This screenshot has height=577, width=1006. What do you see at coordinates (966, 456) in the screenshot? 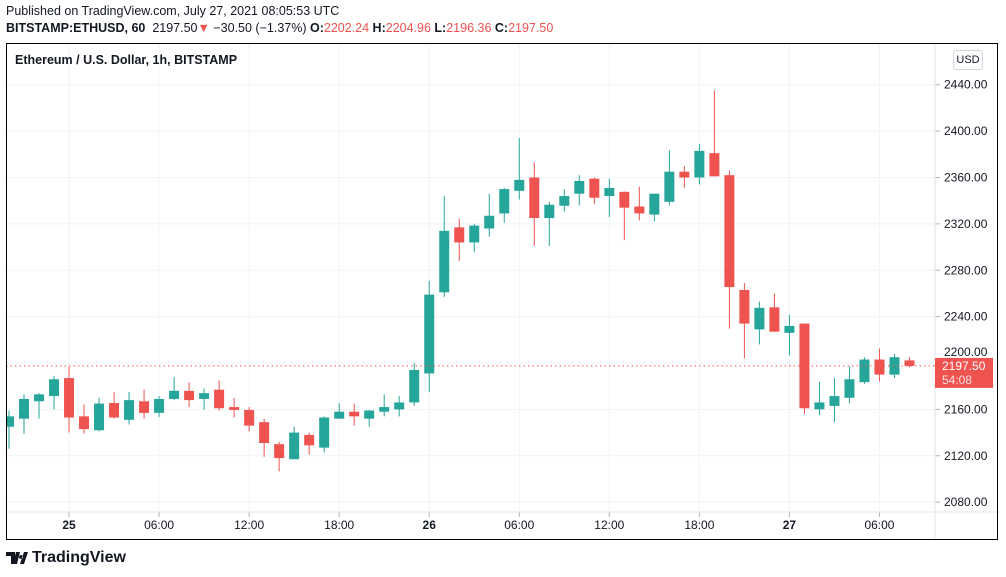
I see `price-tick-label: 2120.00` at bounding box center [966, 456].